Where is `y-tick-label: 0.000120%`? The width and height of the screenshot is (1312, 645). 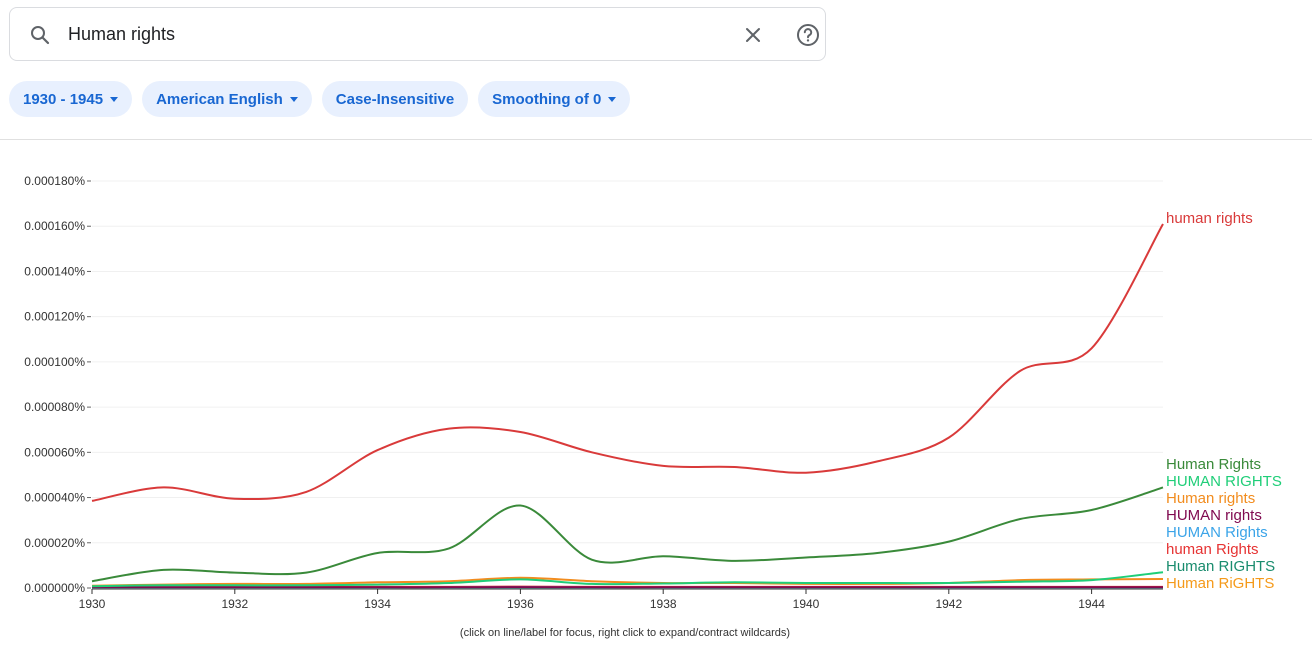 y-tick-label: 0.000120% is located at coordinates (54, 317).